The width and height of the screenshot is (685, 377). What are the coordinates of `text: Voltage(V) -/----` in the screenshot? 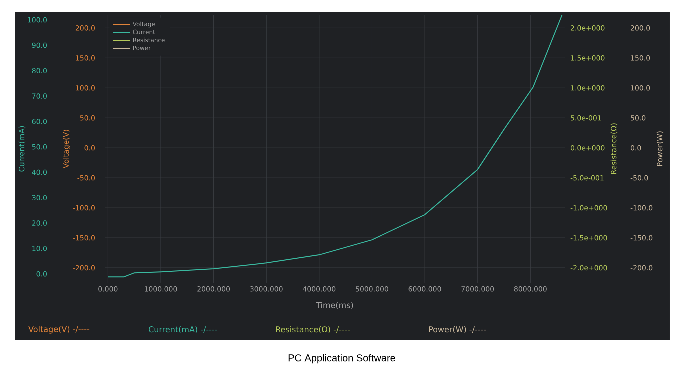 It's located at (59, 330).